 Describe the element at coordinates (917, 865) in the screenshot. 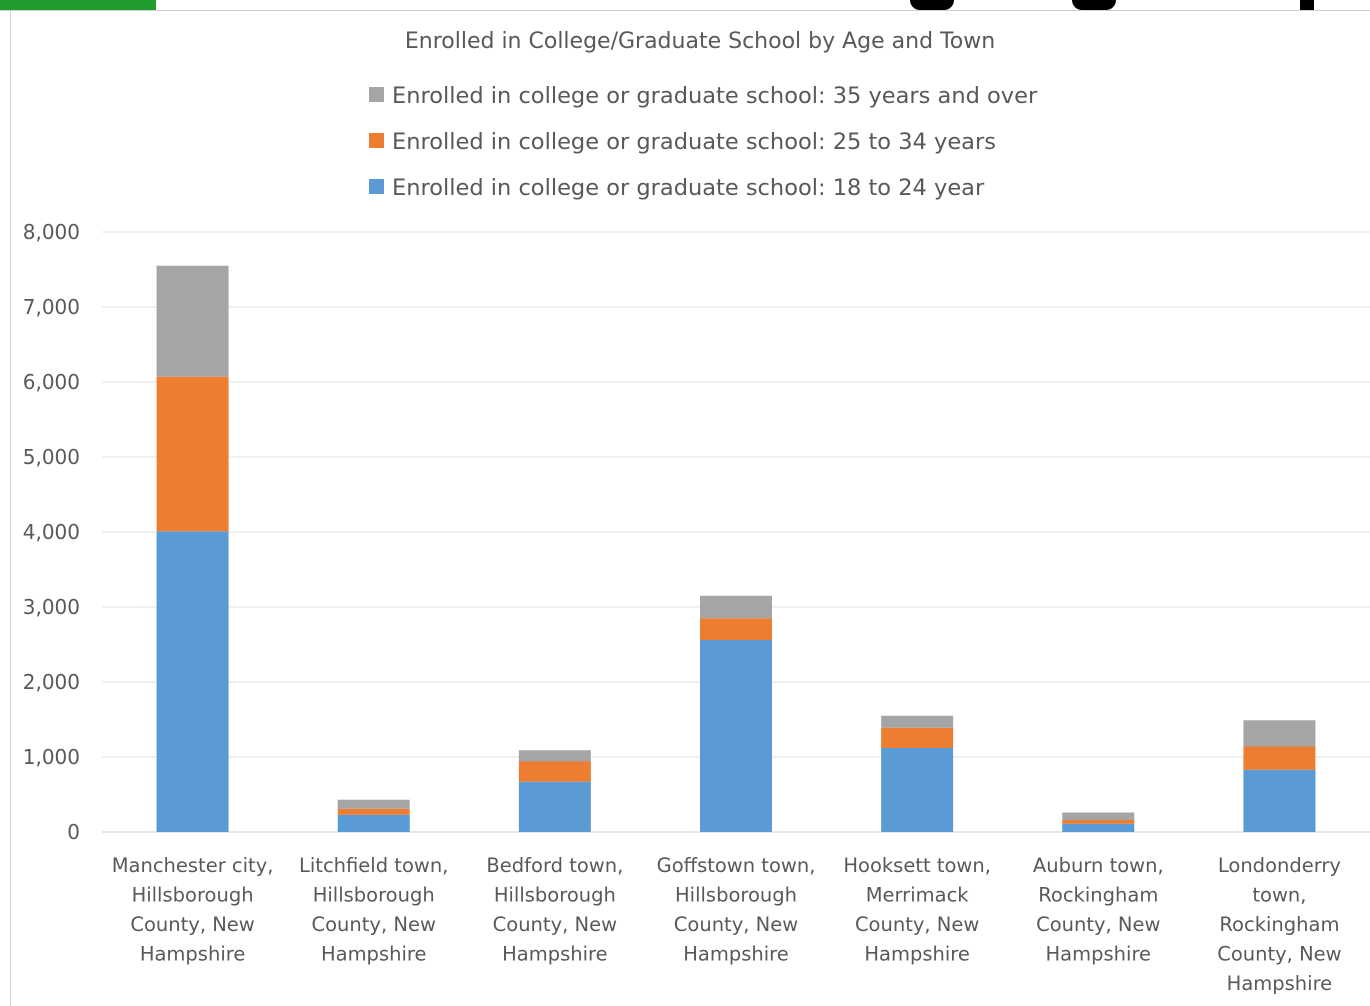

I see `x-tick-label: Hooksett town,` at that location.